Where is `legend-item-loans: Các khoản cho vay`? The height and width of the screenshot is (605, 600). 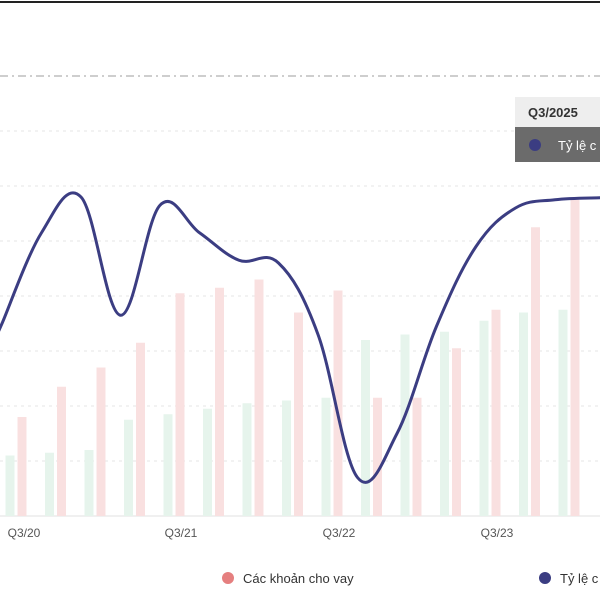
legend-item-loans: Các khoản cho vay is located at coordinates (288, 578).